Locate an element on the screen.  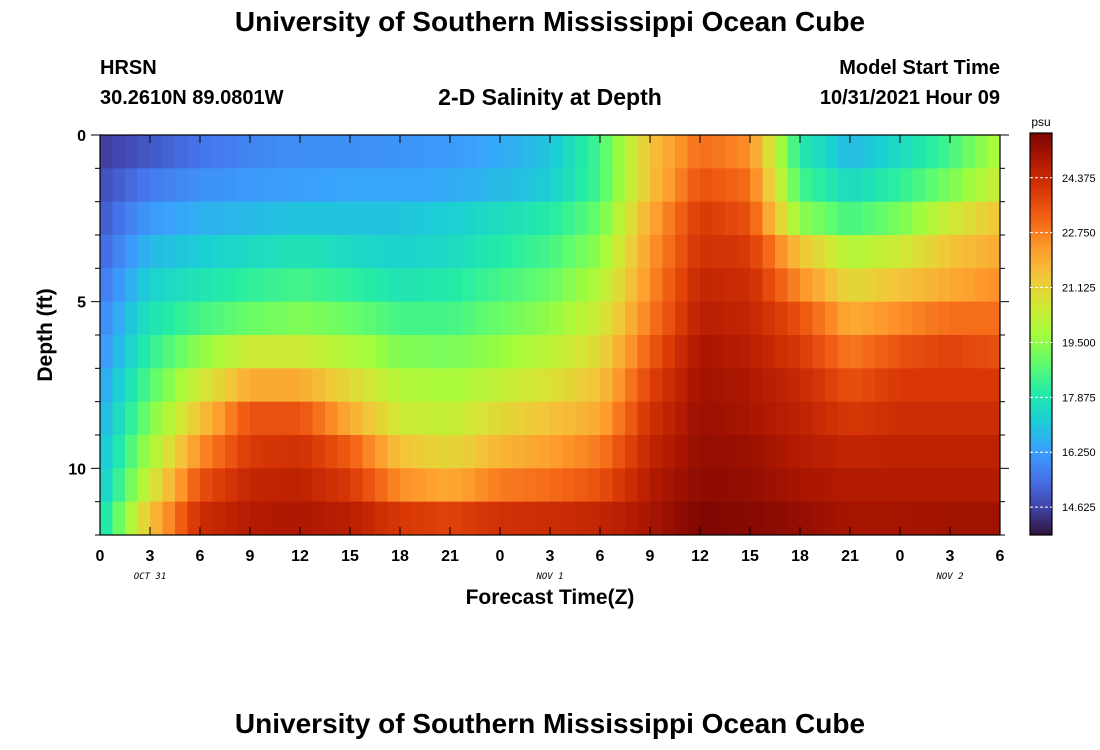
colorbar-unit: psu is located at coordinates (1040, 122).